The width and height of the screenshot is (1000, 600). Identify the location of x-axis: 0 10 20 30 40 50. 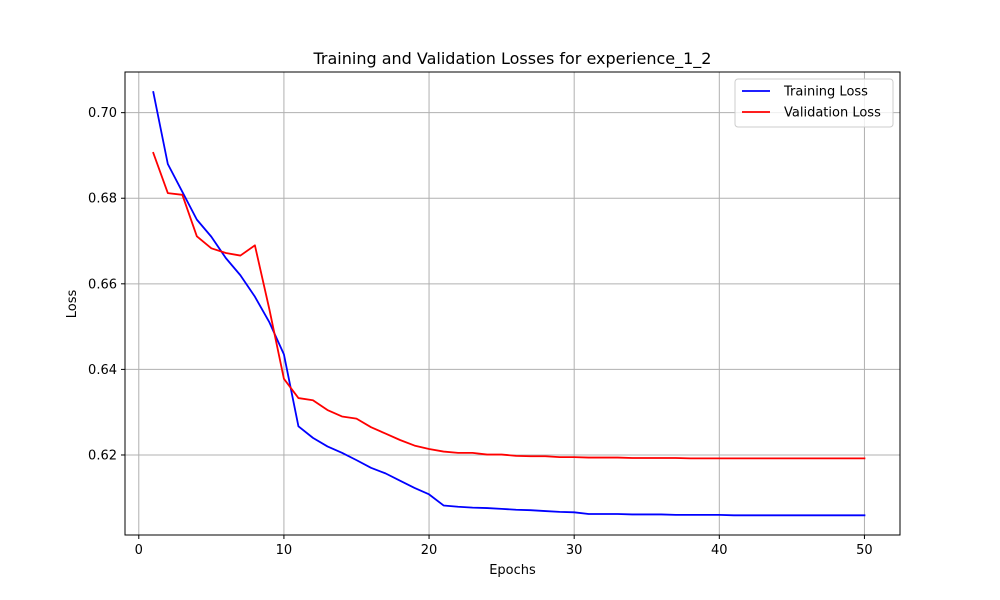
(504, 546).